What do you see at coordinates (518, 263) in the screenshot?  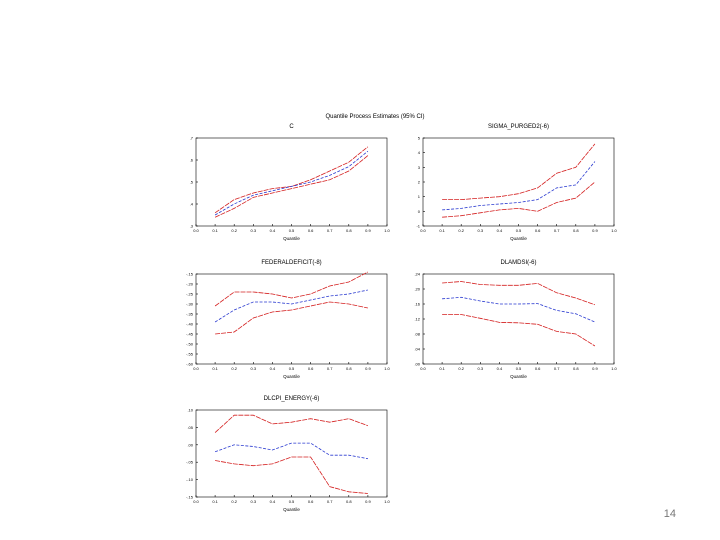 I see `panel-title: DLAMDSI(-6)` at bounding box center [518, 263].